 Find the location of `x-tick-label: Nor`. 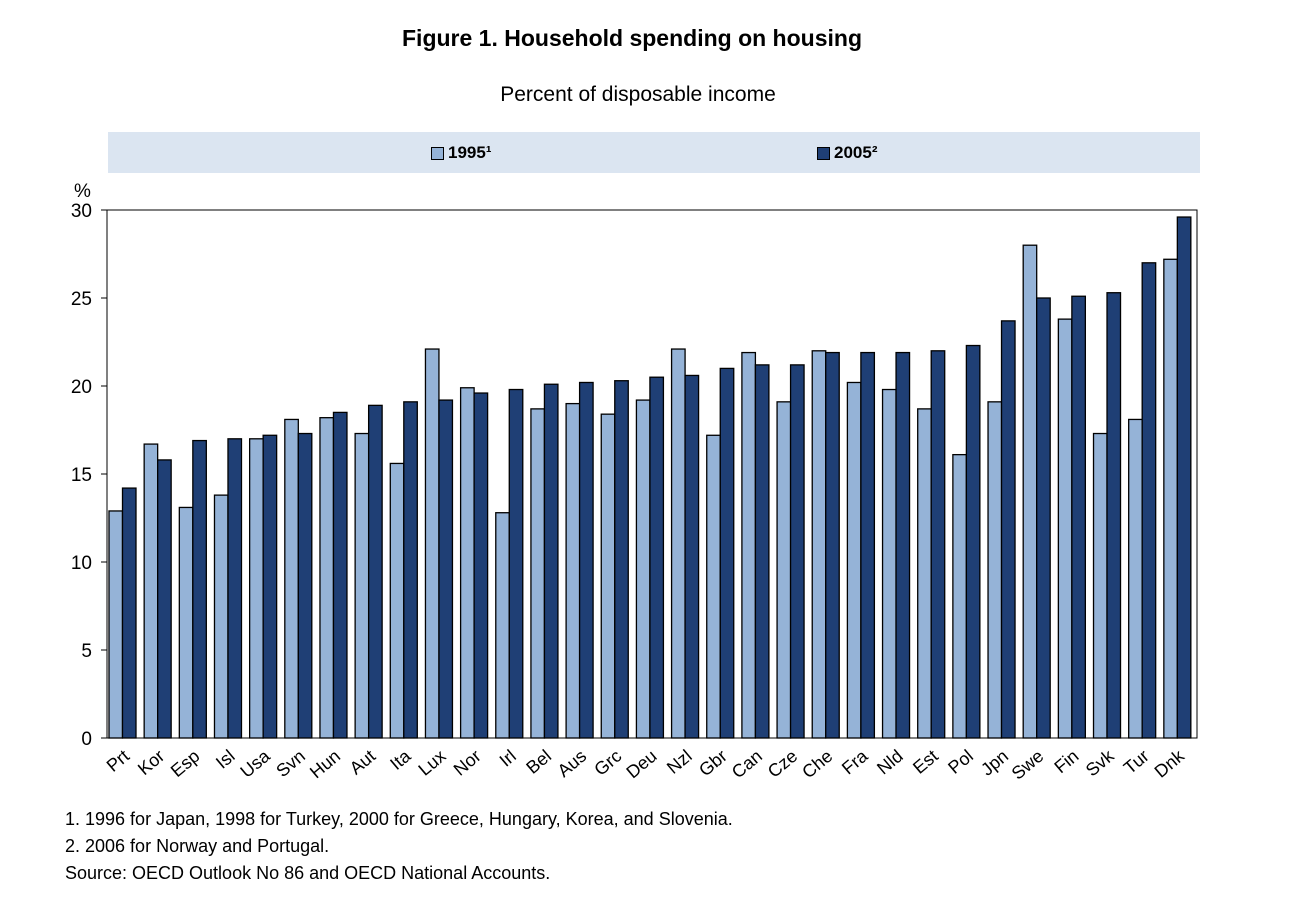

x-tick-label: Nor is located at coordinates (467, 763).